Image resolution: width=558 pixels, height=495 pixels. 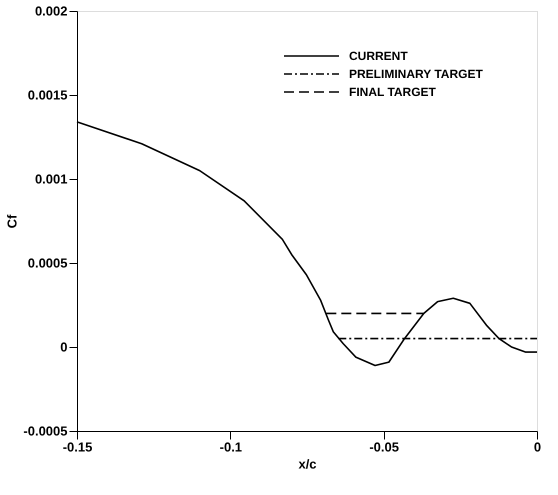 I want to click on x-axis-title: x/c, so click(x=307, y=464).